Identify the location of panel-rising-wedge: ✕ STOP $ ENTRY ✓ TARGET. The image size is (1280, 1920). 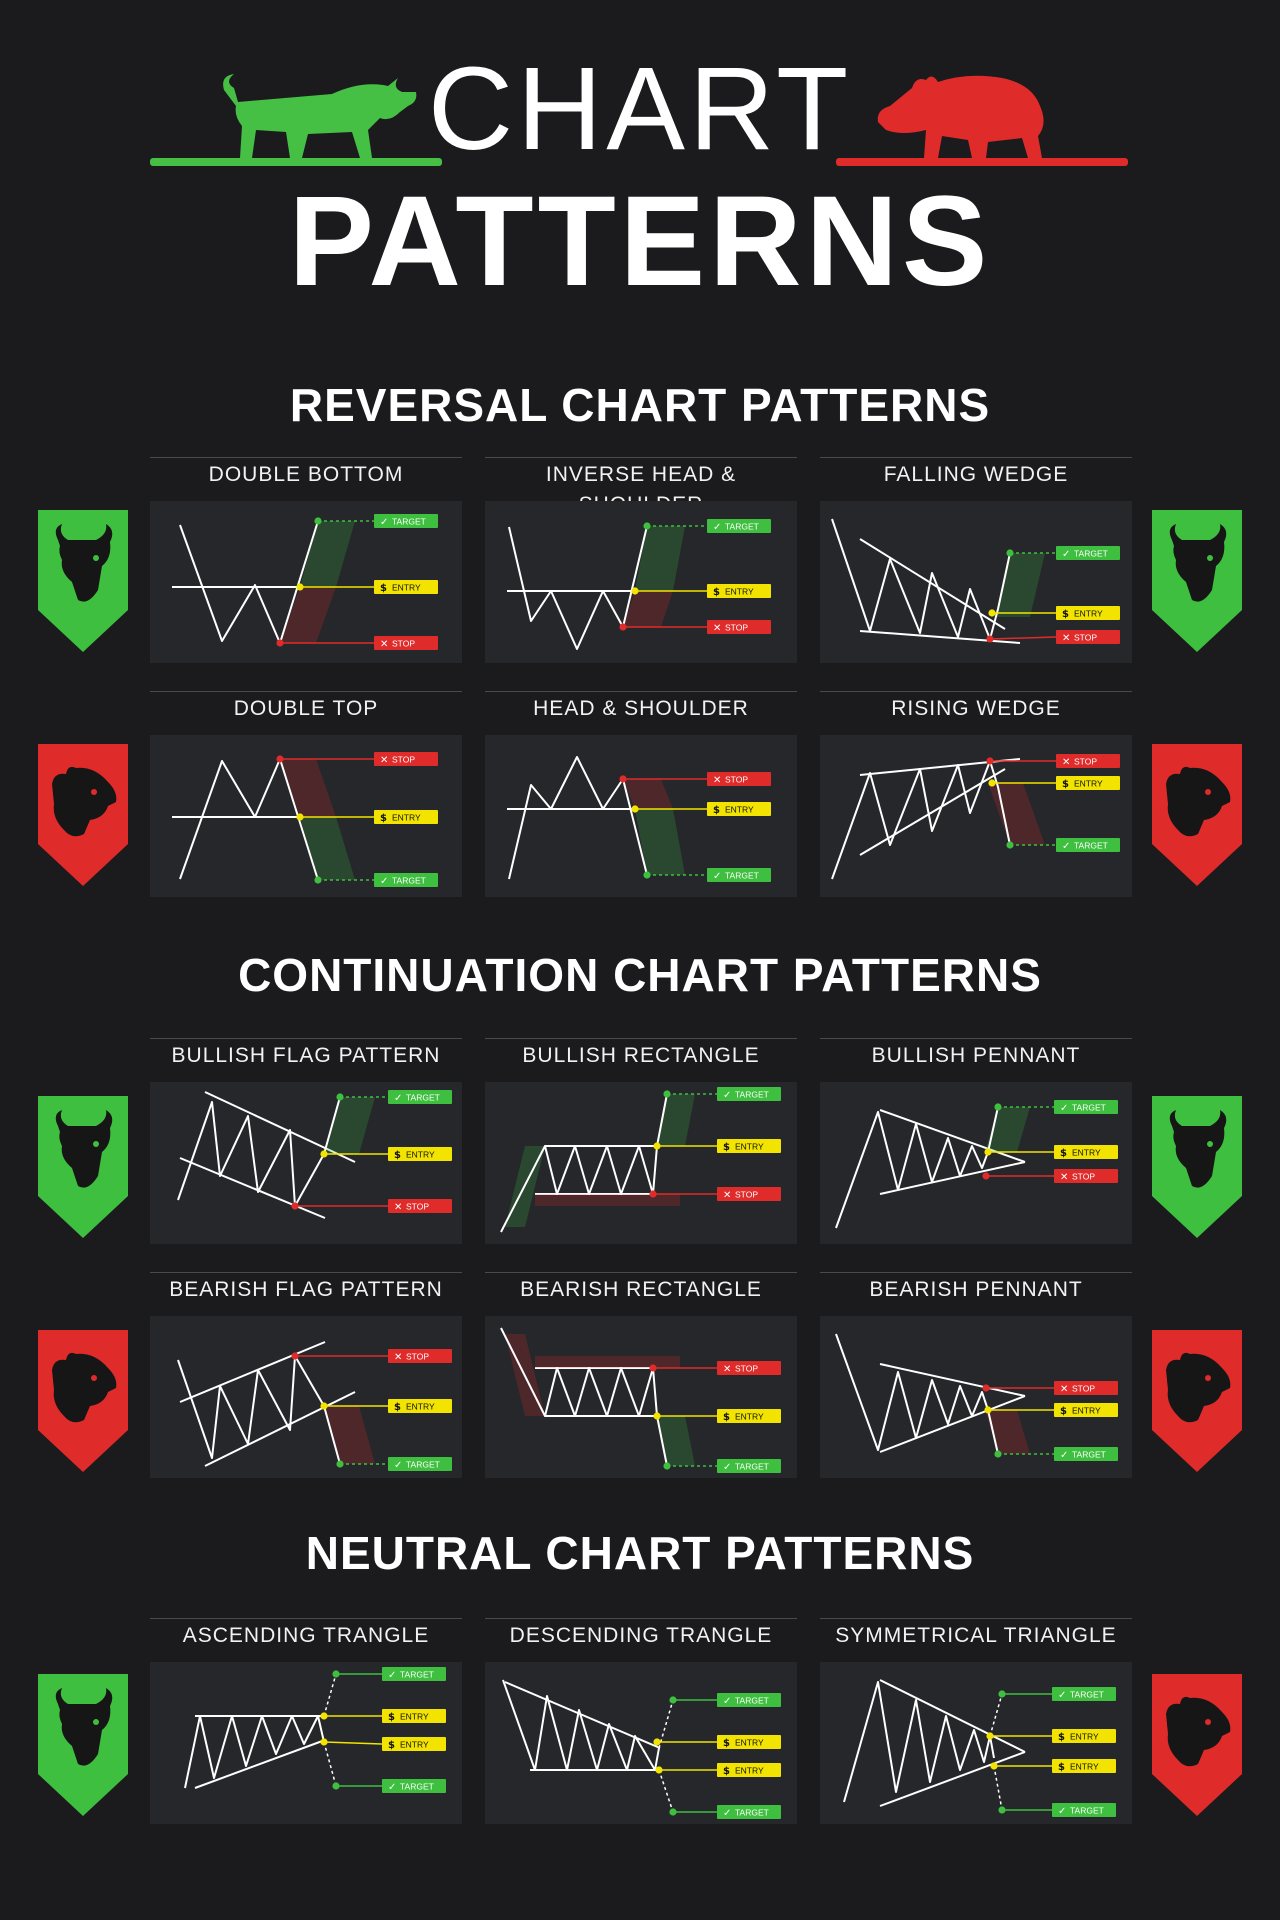
(976, 816).